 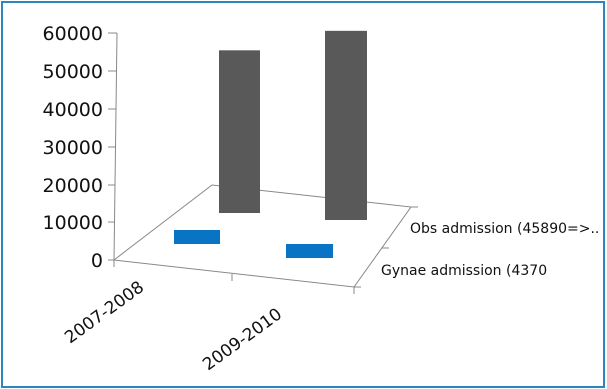 What do you see at coordinates (234, 277) in the screenshot?
I see `x-axis-ticks` at bounding box center [234, 277].